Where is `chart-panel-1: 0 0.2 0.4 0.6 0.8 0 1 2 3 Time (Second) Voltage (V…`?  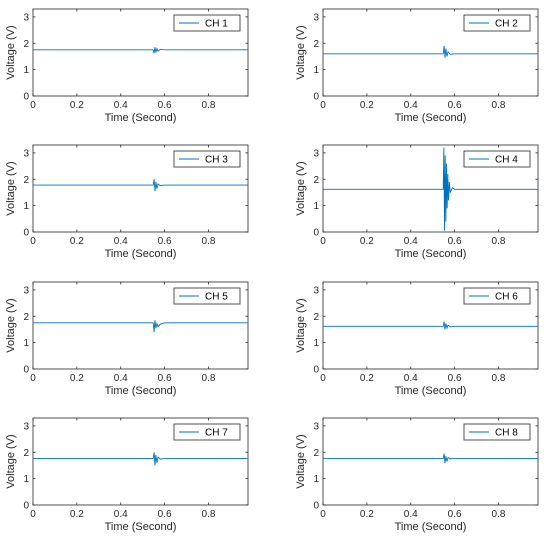 chart-panel-1: 0 0.2 0.4 0.6 0.8 0 1 2 3 Time (Second) Voltage (V… is located at coordinates (127, 66).